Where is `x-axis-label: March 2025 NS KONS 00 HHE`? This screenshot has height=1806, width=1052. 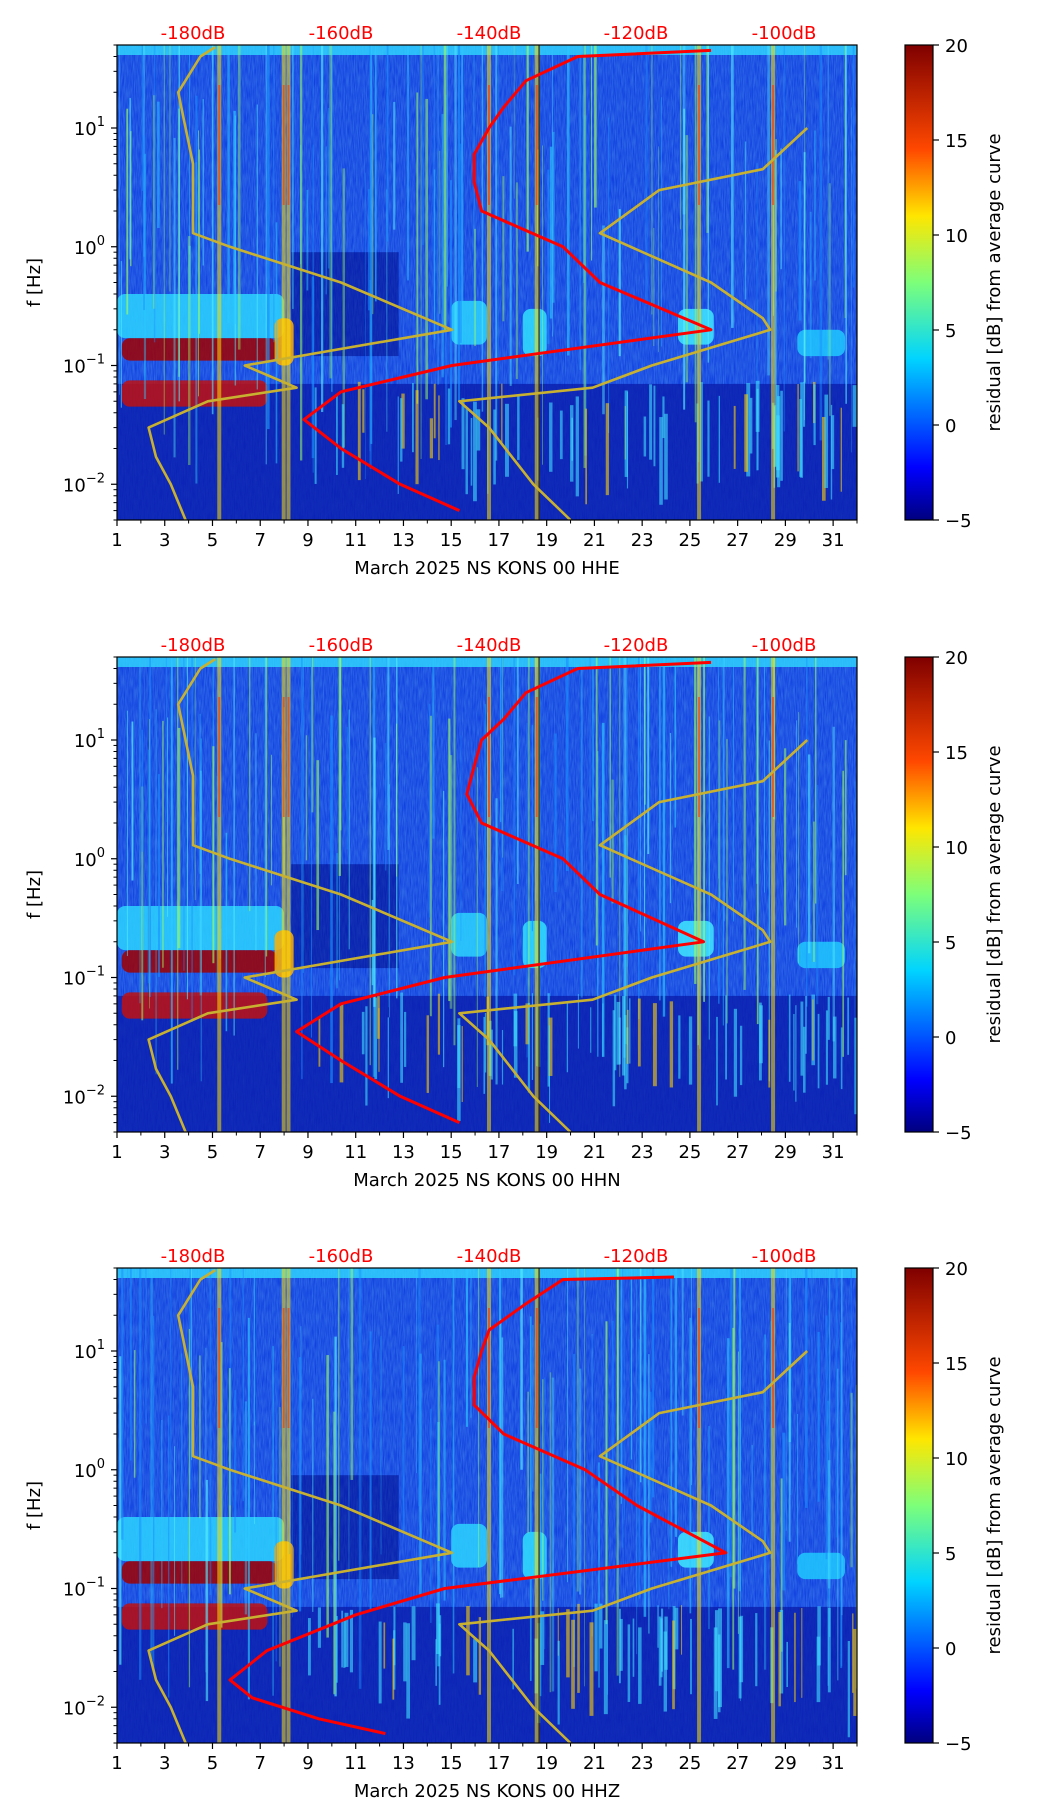 x-axis-label: March 2025 NS KONS 00 HHE is located at coordinates (486, 568).